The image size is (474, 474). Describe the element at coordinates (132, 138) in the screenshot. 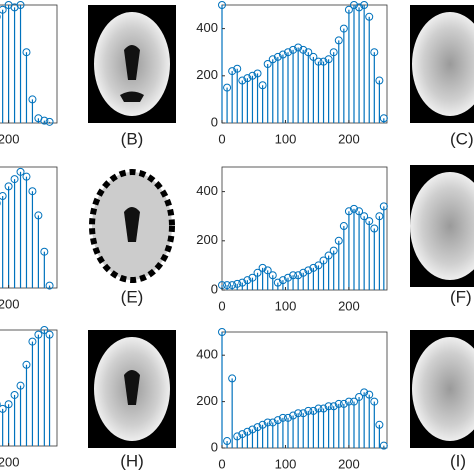

I see `panel-label: (B)` at that location.